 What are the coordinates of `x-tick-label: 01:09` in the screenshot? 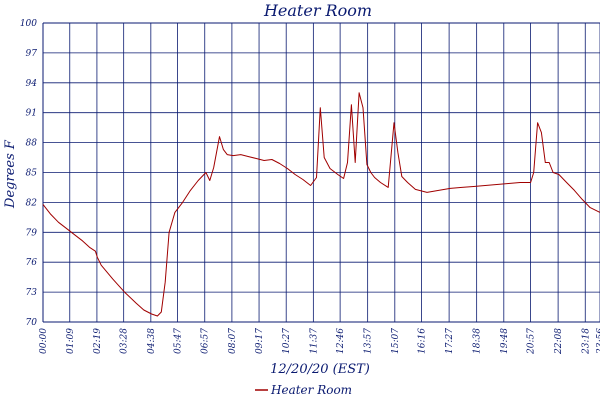 It's located at (71, 341).